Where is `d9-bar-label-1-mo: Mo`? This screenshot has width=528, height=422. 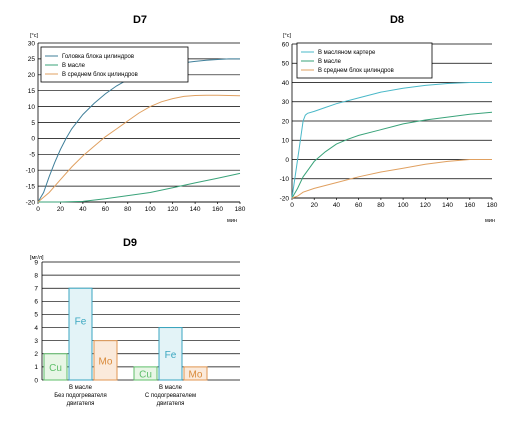
d9-bar-label-1-mo: Mo is located at coordinates (196, 374).